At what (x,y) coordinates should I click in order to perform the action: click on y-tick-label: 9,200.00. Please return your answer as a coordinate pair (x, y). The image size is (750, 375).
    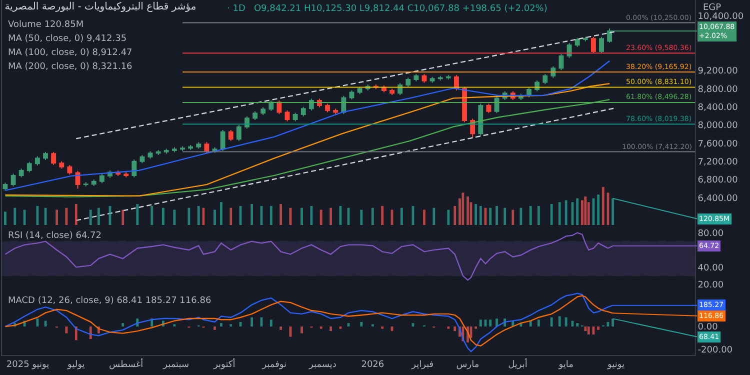
    Looking at the image, I should click on (718, 71).